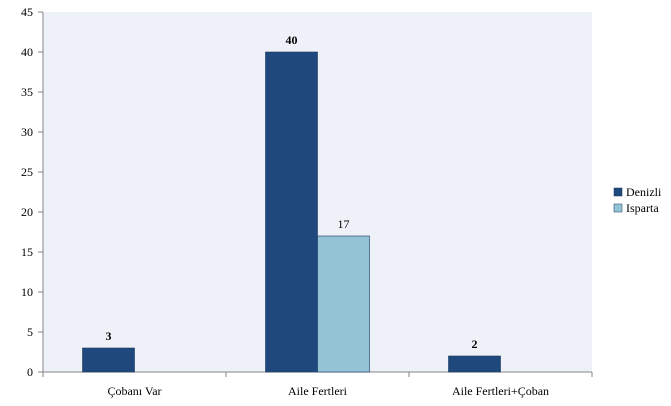 The width and height of the screenshot is (671, 406). What do you see at coordinates (30, 332) in the screenshot?
I see `y-tick-label: 5` at bounding box center [30, 332].